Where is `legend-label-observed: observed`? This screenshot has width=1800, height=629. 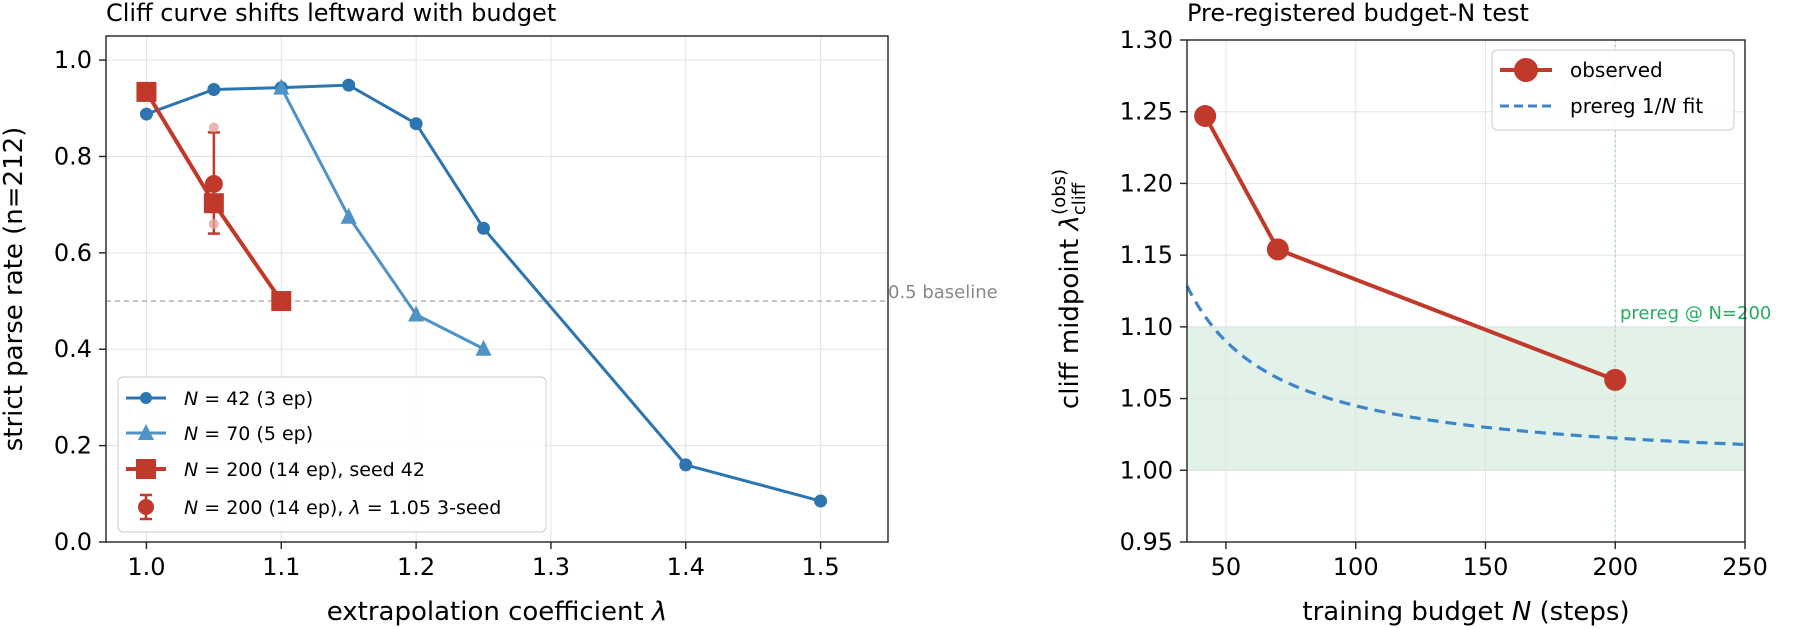
legend-label-observed: observed is located at coordinates (1616, 70).